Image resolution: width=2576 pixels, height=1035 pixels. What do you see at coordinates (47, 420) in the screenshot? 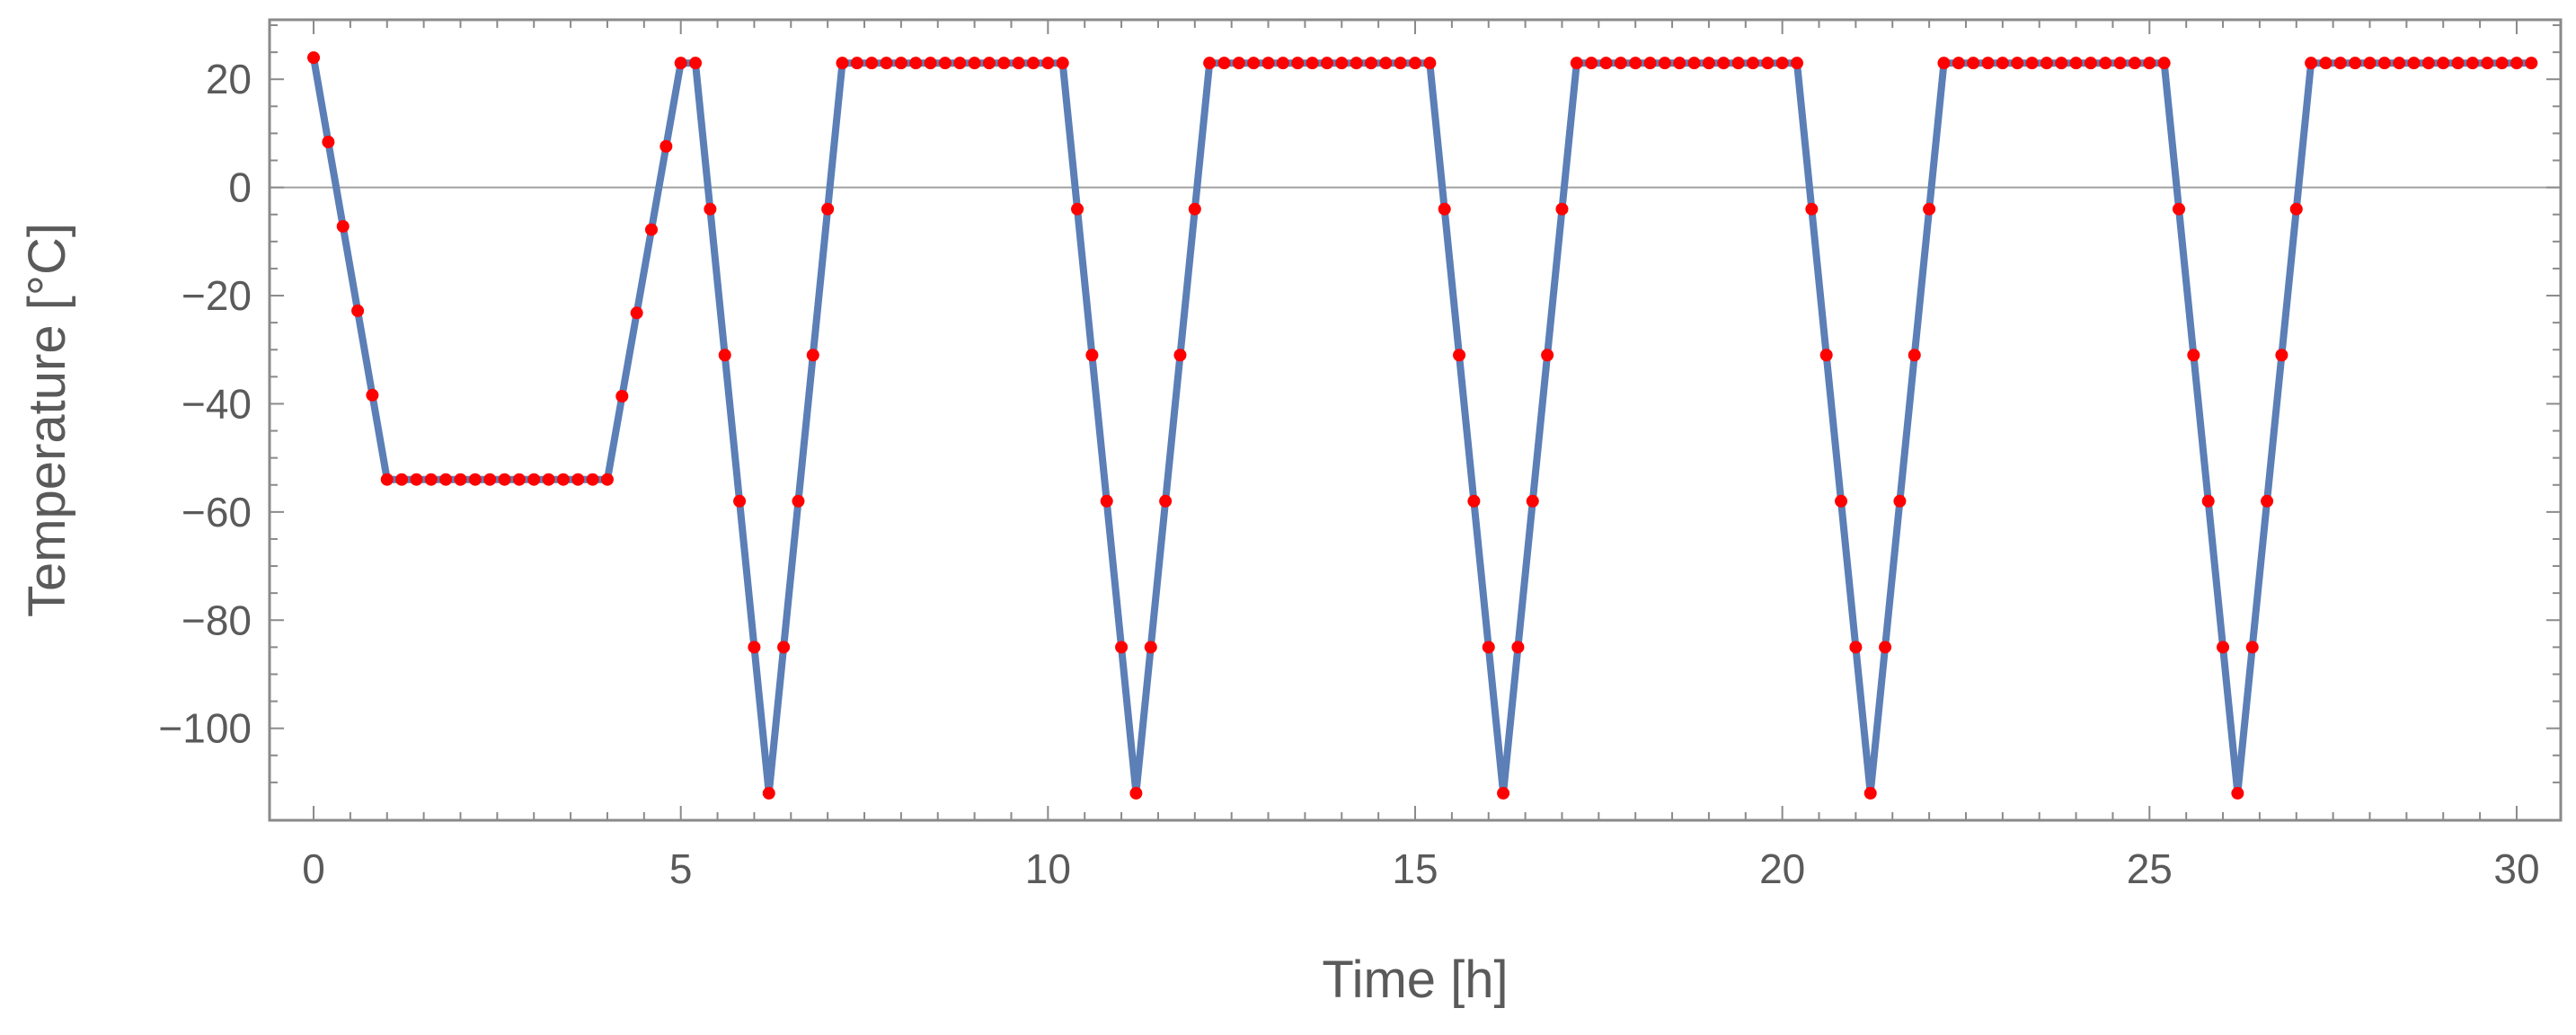
I see `y-axis-title: Temperature [°C]` at bounding box center [47, 420].